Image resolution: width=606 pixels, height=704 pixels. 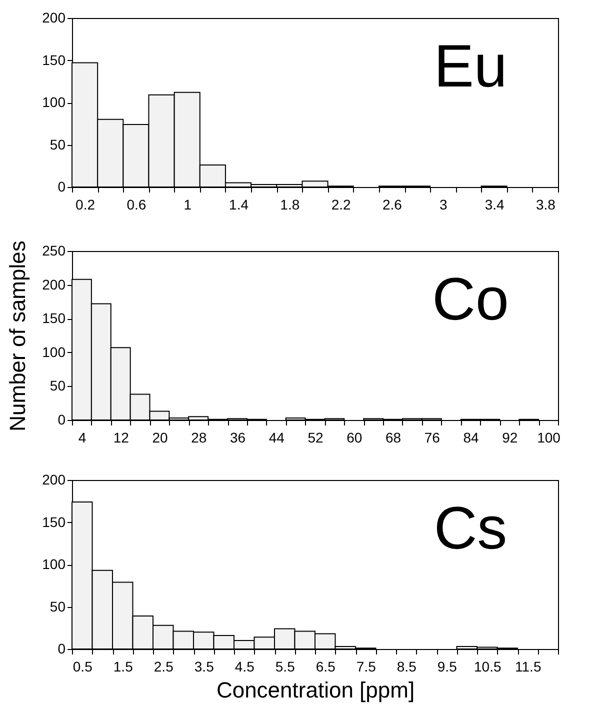 I want to click on x-tick-label: 0.5, so click(x=82, y=666).